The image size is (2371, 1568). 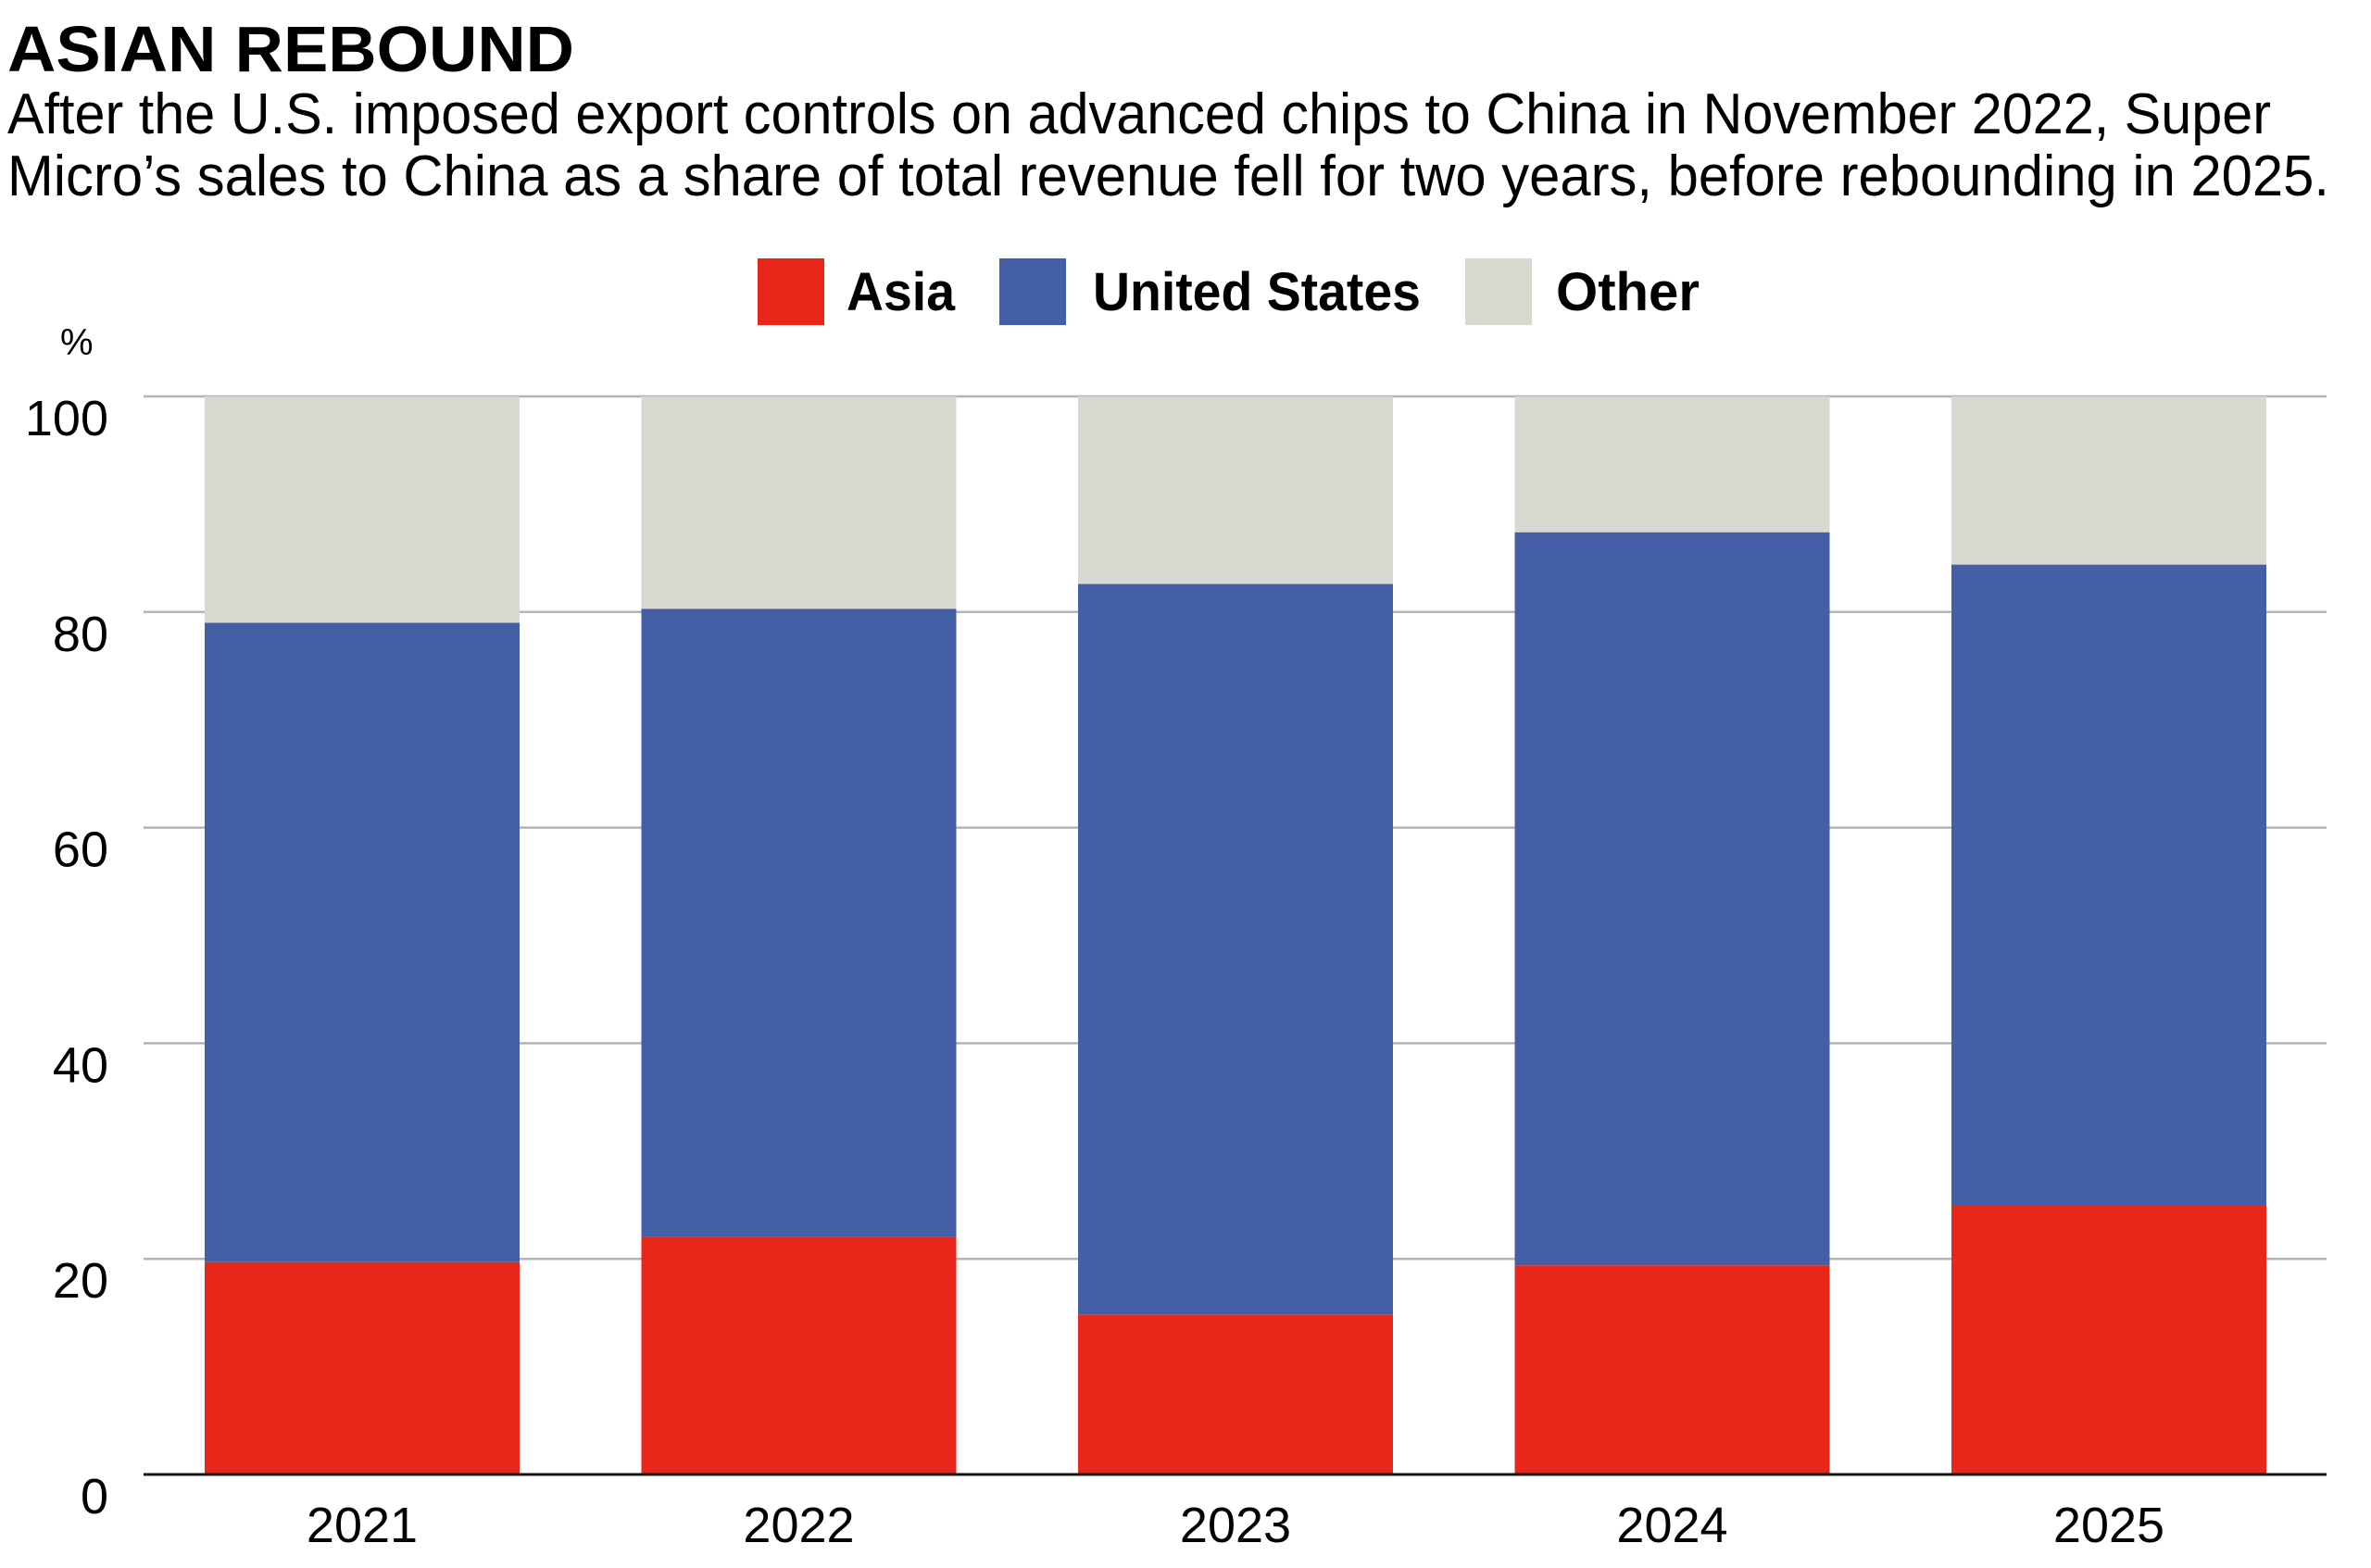 I want to click on legend: Asia United States Other, so click(x=1229, y=292).